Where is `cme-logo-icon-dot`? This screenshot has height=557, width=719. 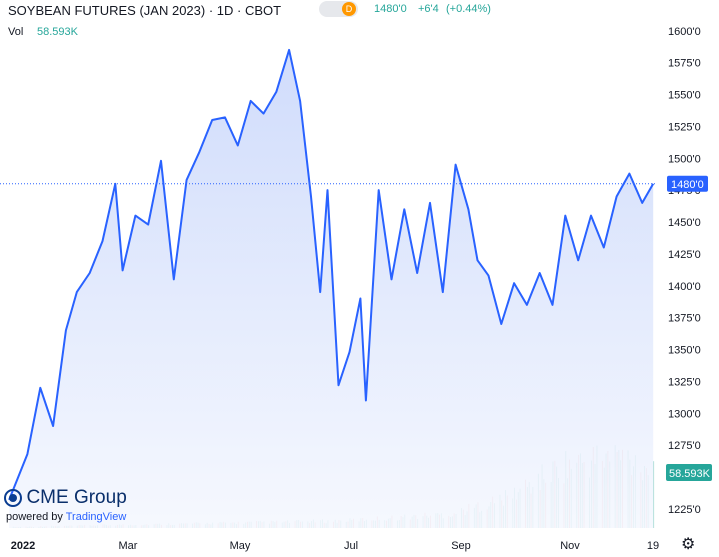
cme-logo-icon-dot is located at coordinates (13, 498).